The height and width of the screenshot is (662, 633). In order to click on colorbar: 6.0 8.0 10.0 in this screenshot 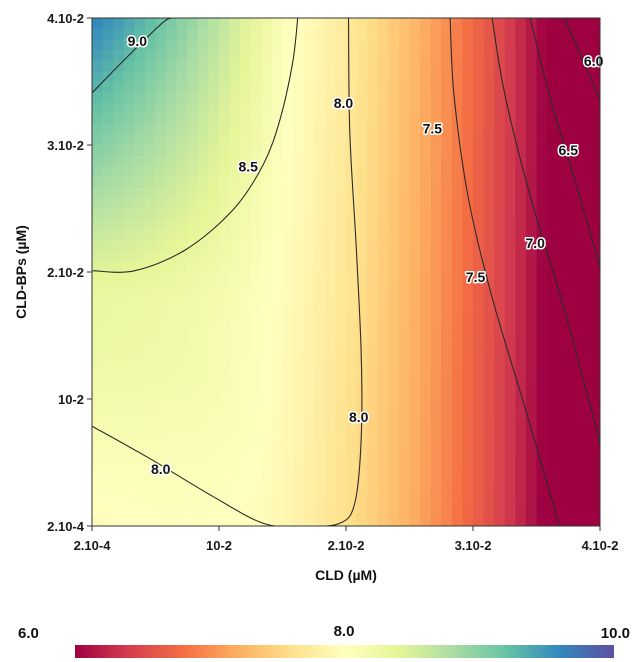, I will do `click(324, 640)`.